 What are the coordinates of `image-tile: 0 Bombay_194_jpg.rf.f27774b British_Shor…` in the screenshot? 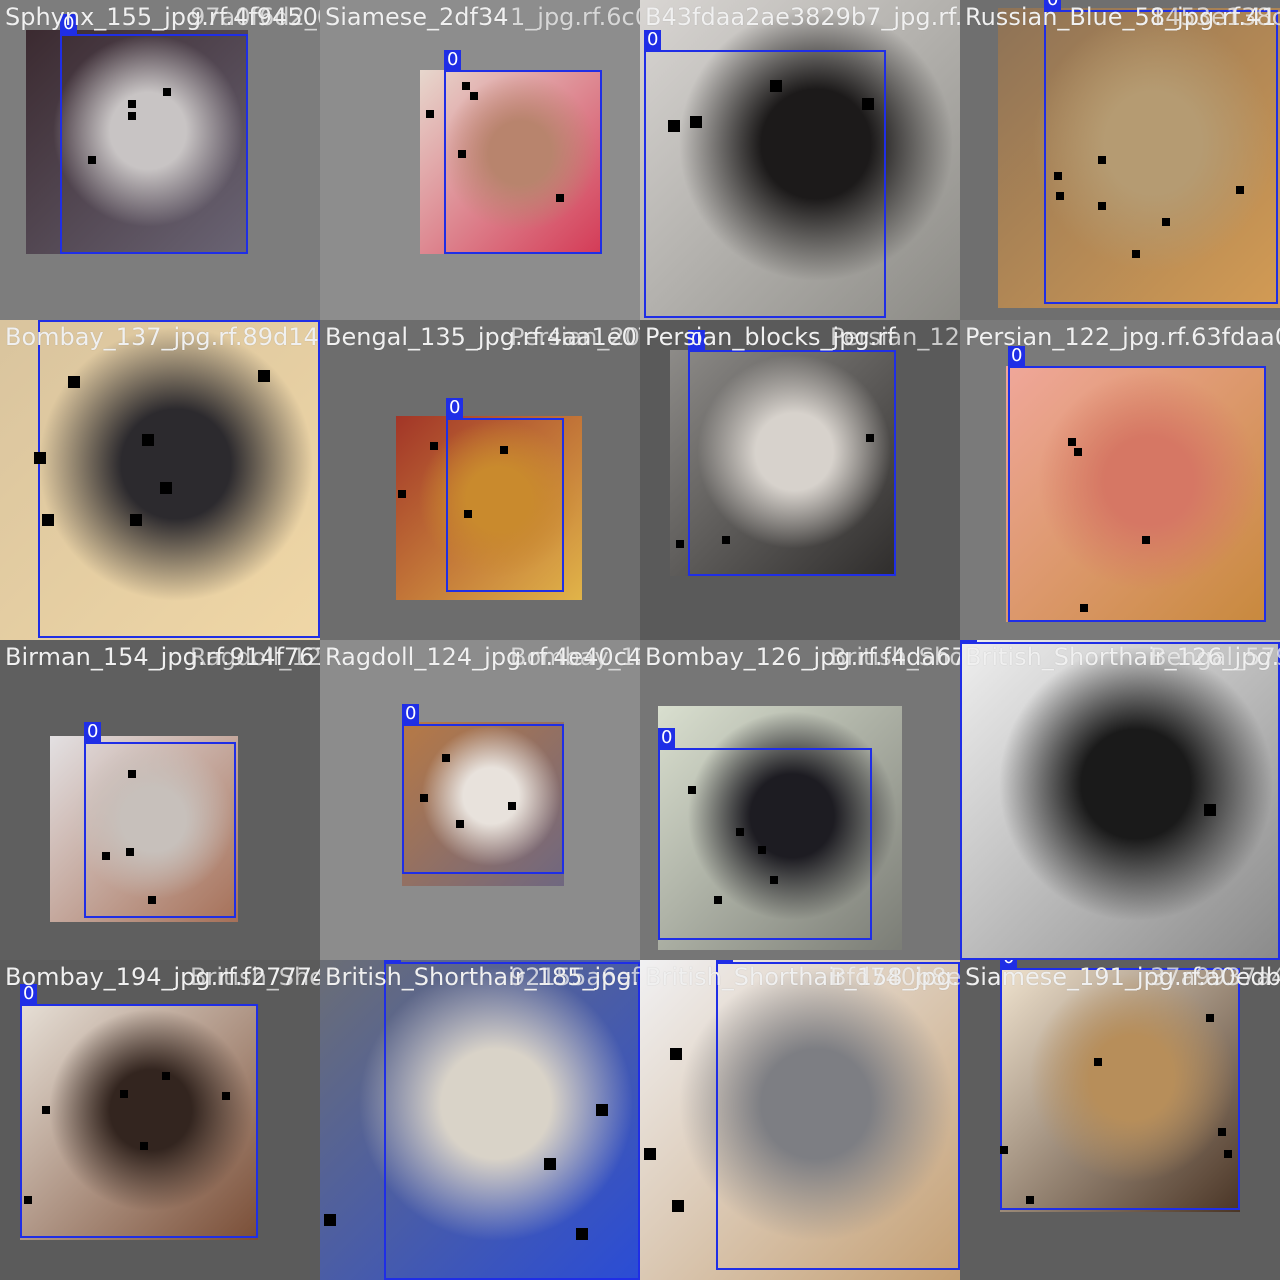 It's located at (160, 1120).